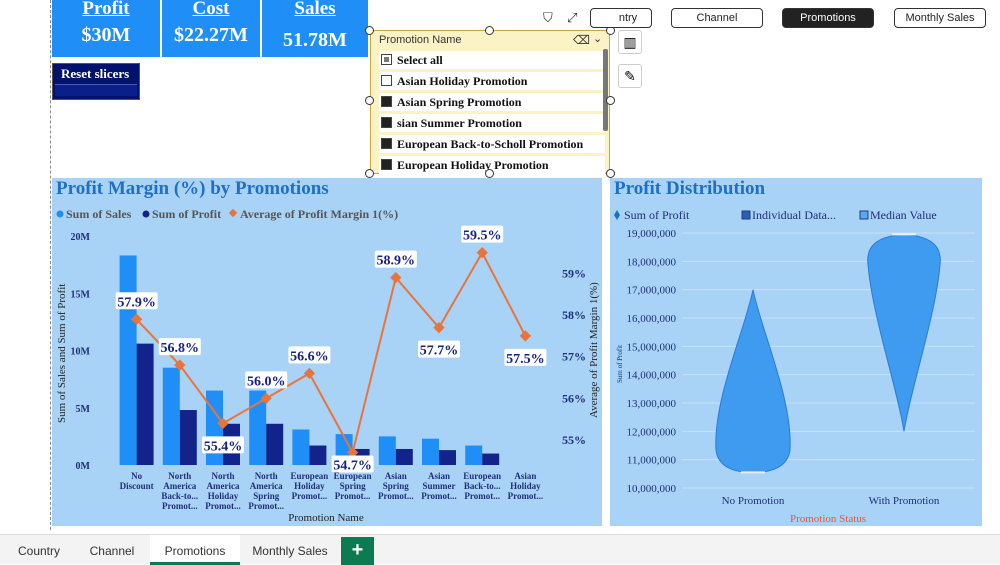 The height and width of the screenshot is (565, 1000). Describe the element at coordinates (652, 376) in the screenshot. I see `y-tick-label: 14,000,000` at that location.